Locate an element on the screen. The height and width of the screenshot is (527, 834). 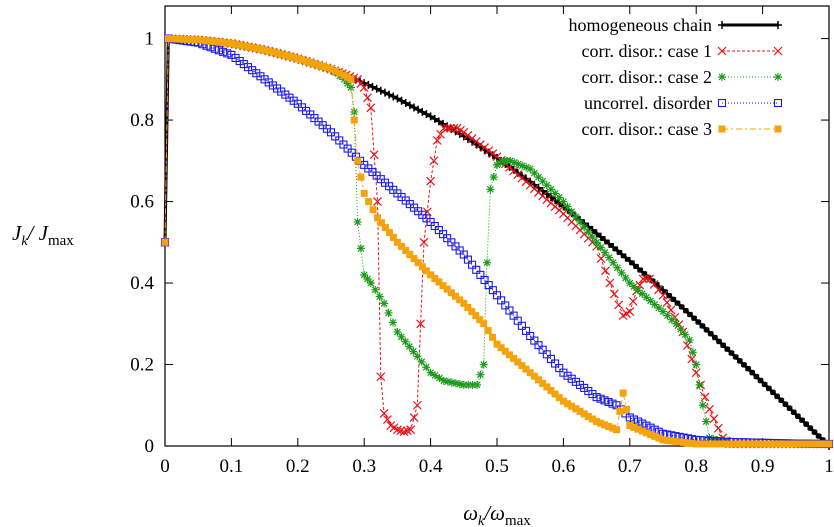
legend-label: corr. disor.: case 1 is located at coordinates (647, 51).